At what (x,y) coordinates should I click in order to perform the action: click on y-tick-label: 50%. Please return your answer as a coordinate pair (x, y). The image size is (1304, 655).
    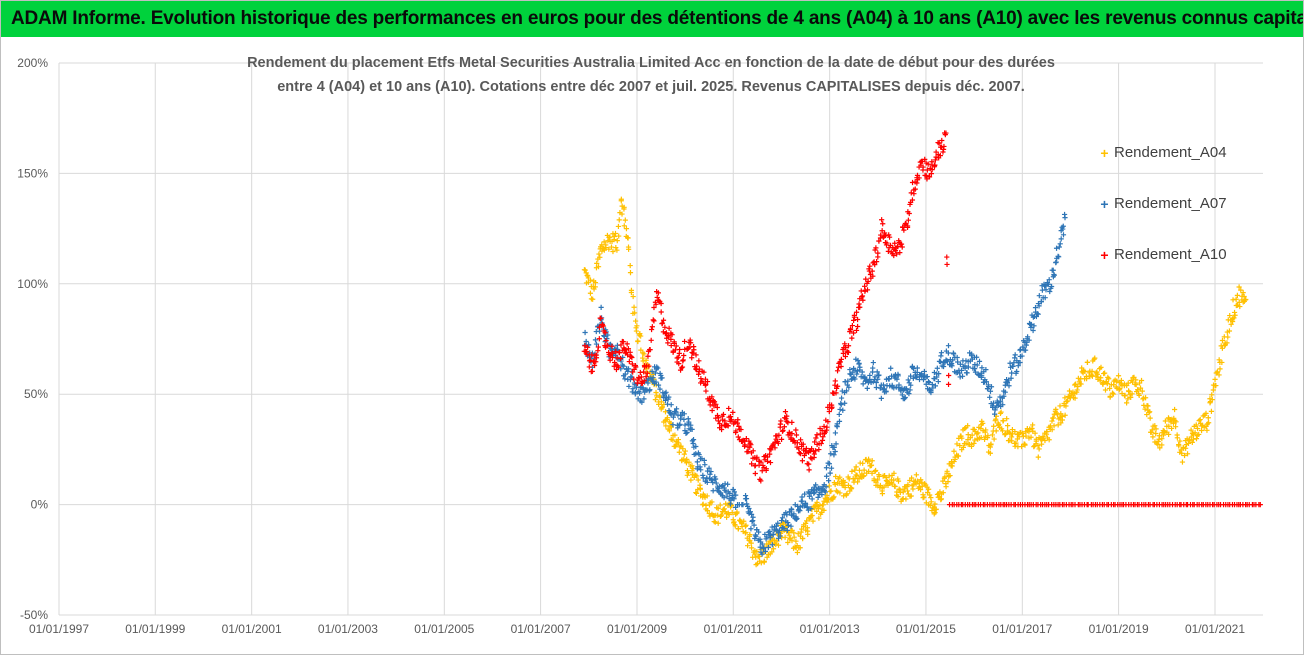
    Looking at the image, I should click on (36, 394).